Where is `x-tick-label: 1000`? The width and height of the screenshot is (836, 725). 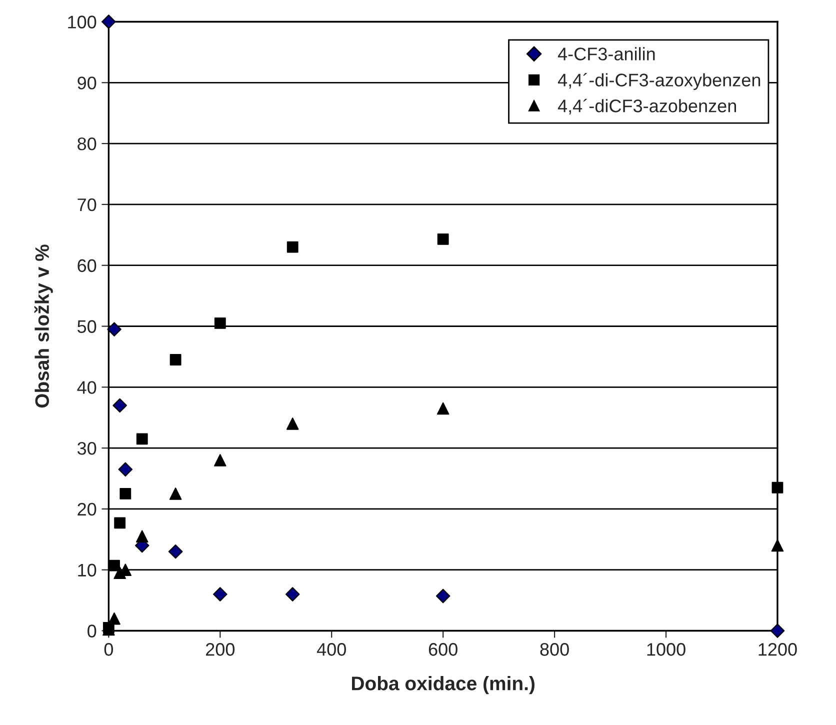
x-tick-label: 1000 is located at coordinates (666, 649).